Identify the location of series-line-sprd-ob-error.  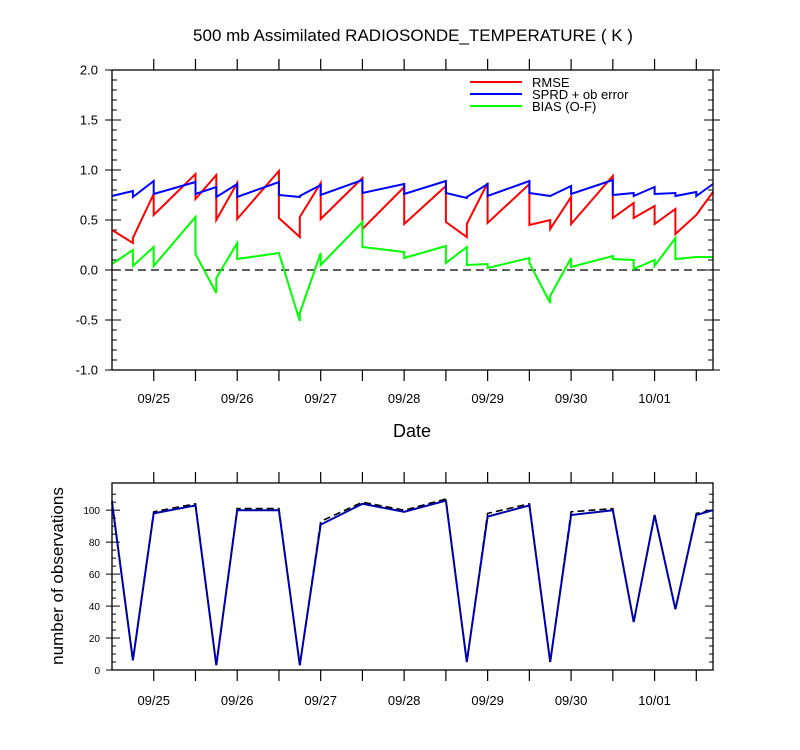
(412, 189).